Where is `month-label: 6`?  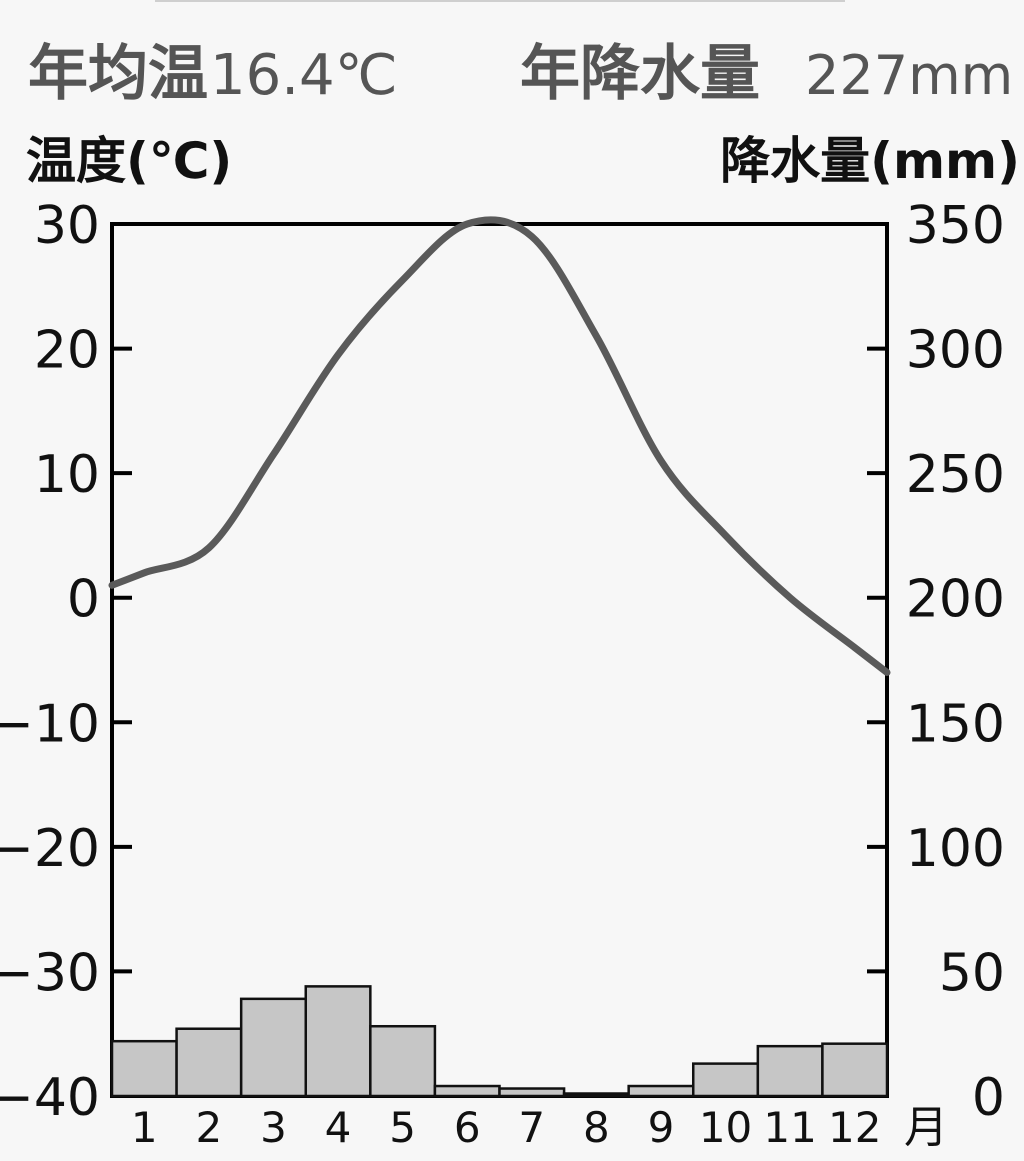
month-label: 6 is located at coordinates (467, 1127).